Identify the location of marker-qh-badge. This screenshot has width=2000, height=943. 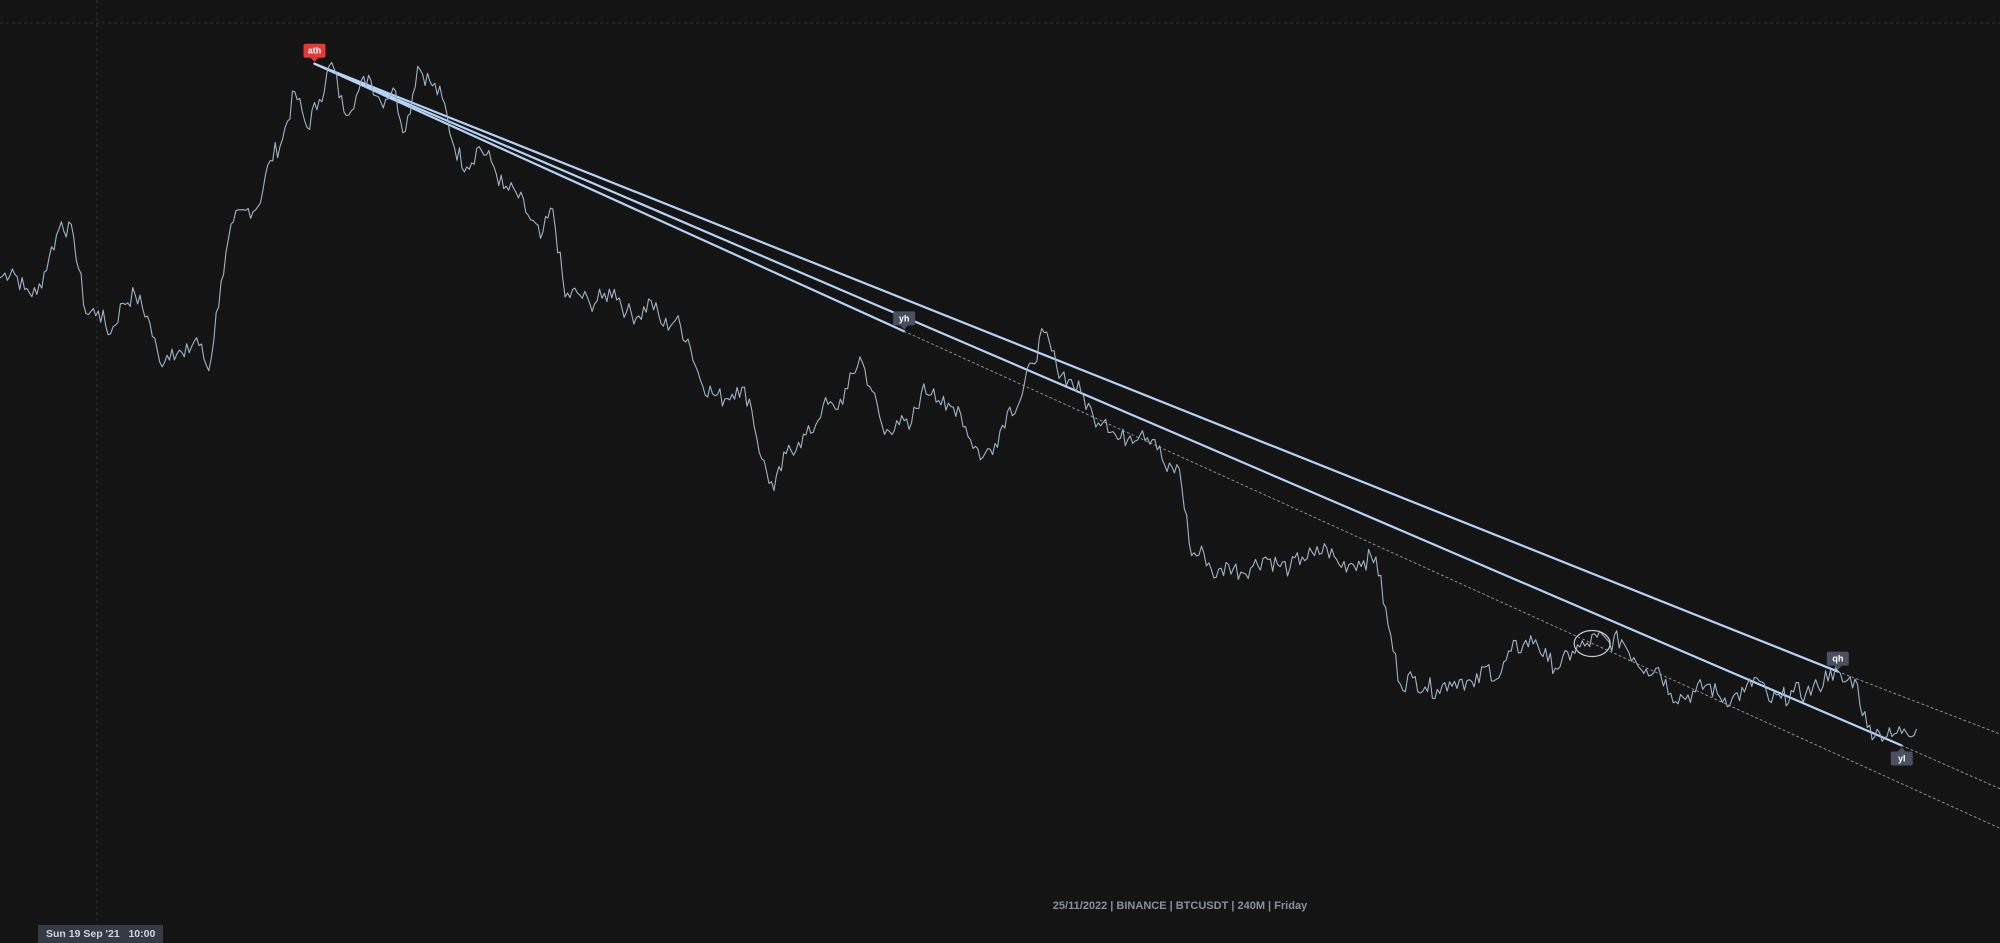
(1837, 658).